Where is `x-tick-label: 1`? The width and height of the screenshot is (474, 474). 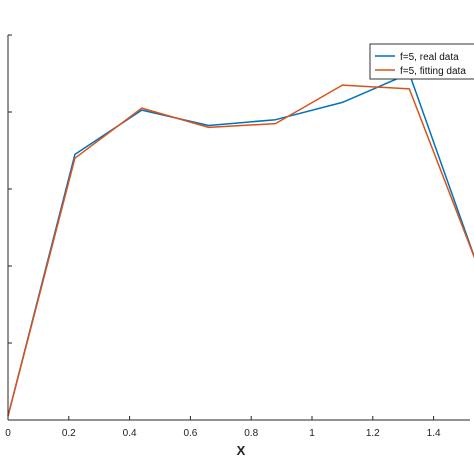 x-tick-label: 1 is located at coordinates (312, 433).